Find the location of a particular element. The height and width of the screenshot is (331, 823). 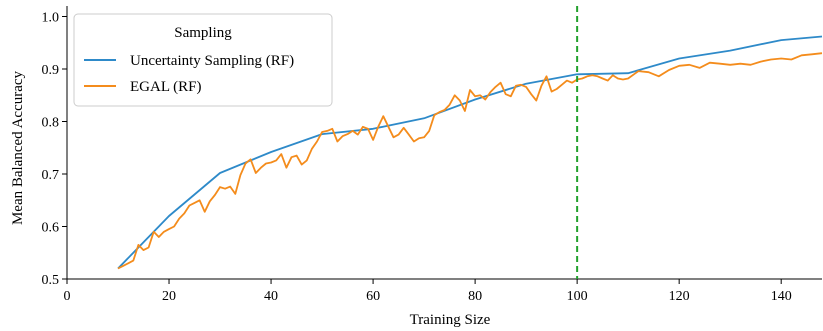

y-tick-label: 0.8 is located at coordinates (51, 123).